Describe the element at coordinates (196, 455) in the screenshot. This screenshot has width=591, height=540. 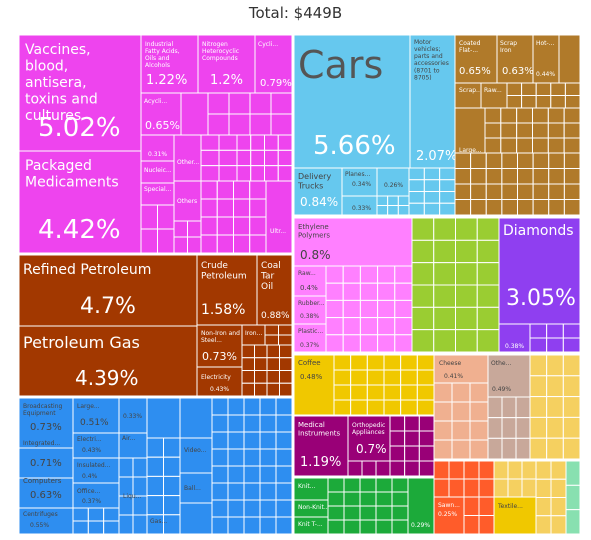
I see `tile-video` at that location.